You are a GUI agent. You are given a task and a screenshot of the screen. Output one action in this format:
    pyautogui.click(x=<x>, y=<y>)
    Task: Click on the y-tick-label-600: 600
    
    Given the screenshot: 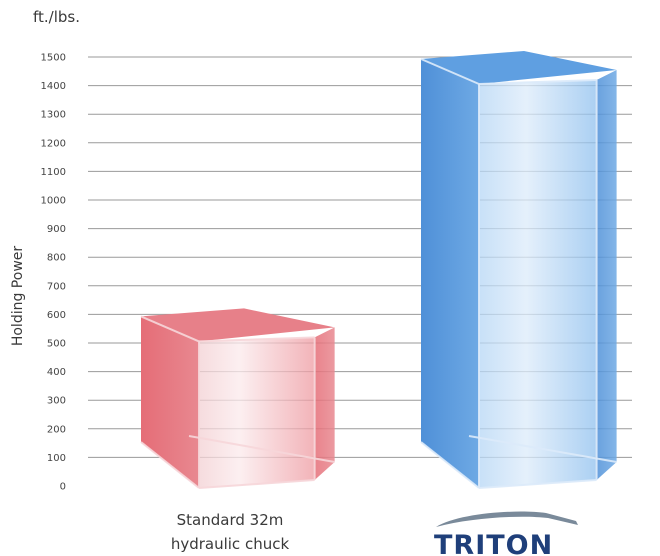 What is the action you would take?
    pyautogui.click(x=56, y=315)
    